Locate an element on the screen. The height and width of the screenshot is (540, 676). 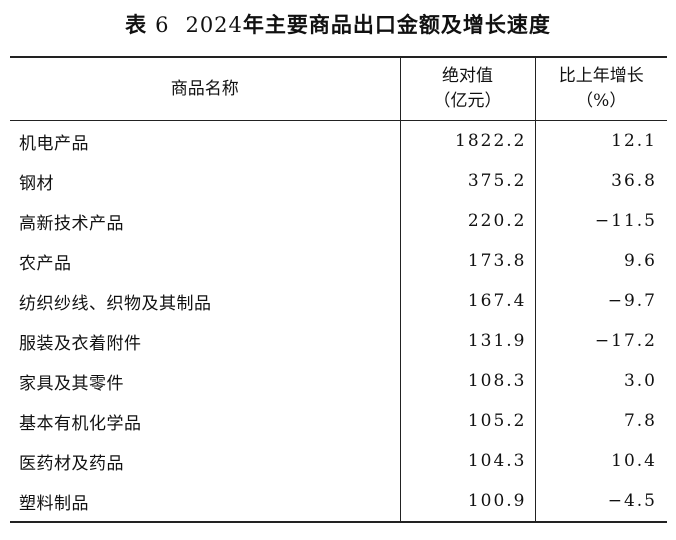
row-value: 131.9 is located at coordinates (468, 341).